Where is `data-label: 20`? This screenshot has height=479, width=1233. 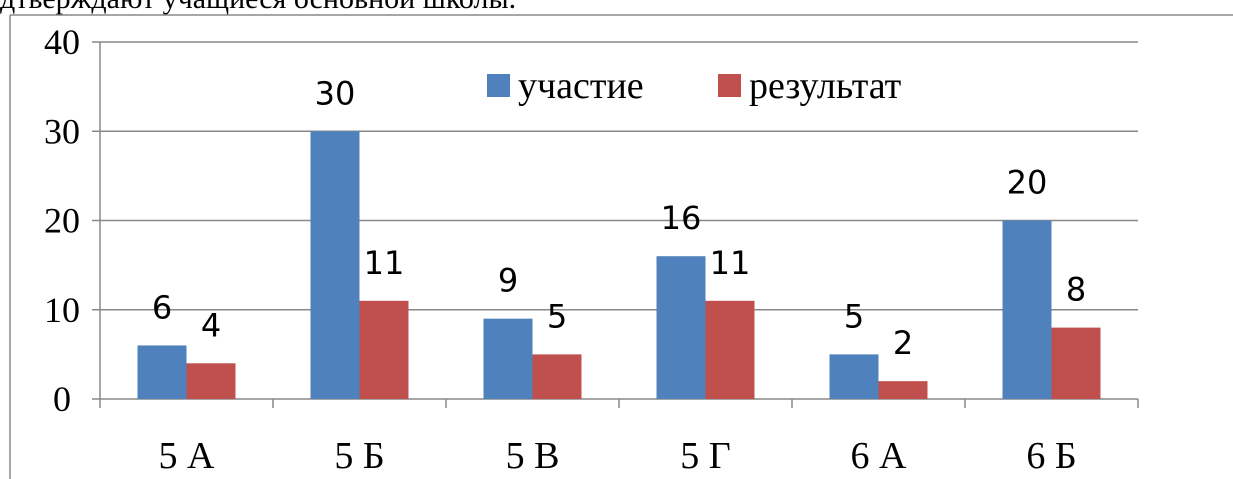 data-label: 20 is located at coordinates (1027, 183).